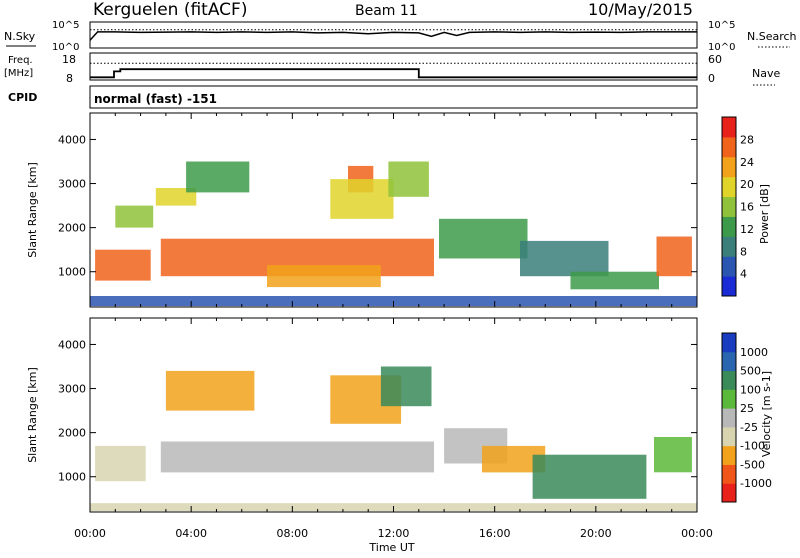 This screenshot has width=800, height=558. What do you see at coordinates (391, 547) in the screenshot?
I see `x-axis-label: Time UT` at bounding box center [391, 547].